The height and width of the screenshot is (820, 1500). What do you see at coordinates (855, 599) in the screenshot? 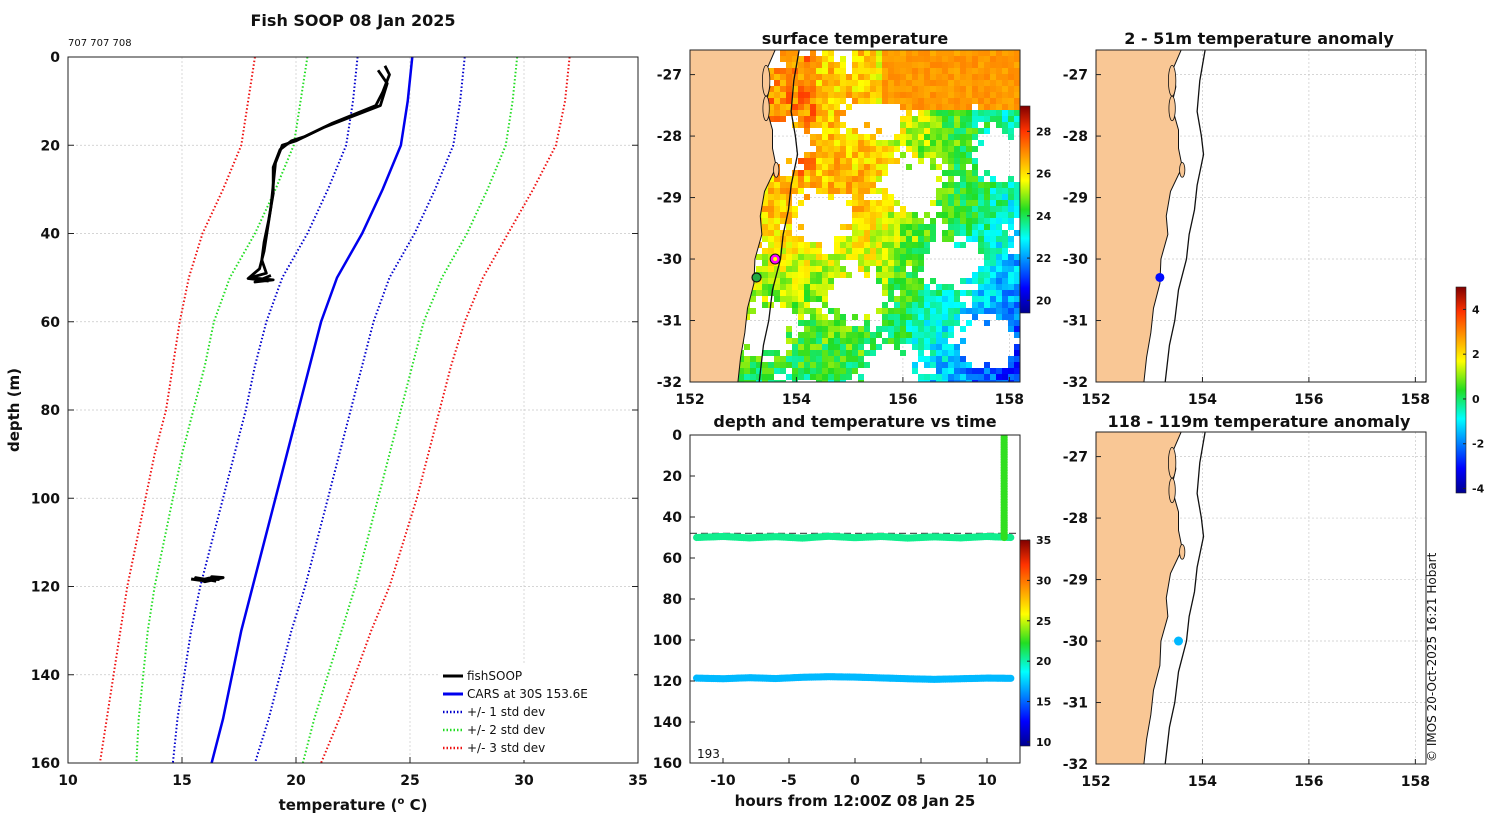
I see `timeseries-background` at bounding box center [855, 599].